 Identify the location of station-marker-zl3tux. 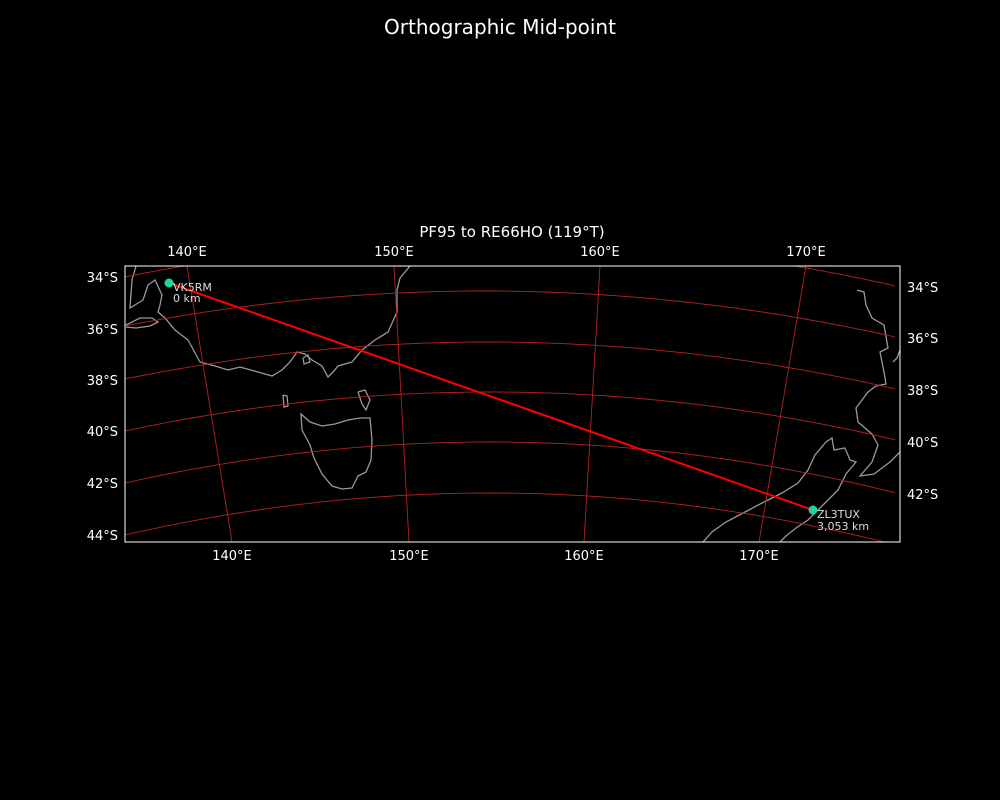
(813, 510).